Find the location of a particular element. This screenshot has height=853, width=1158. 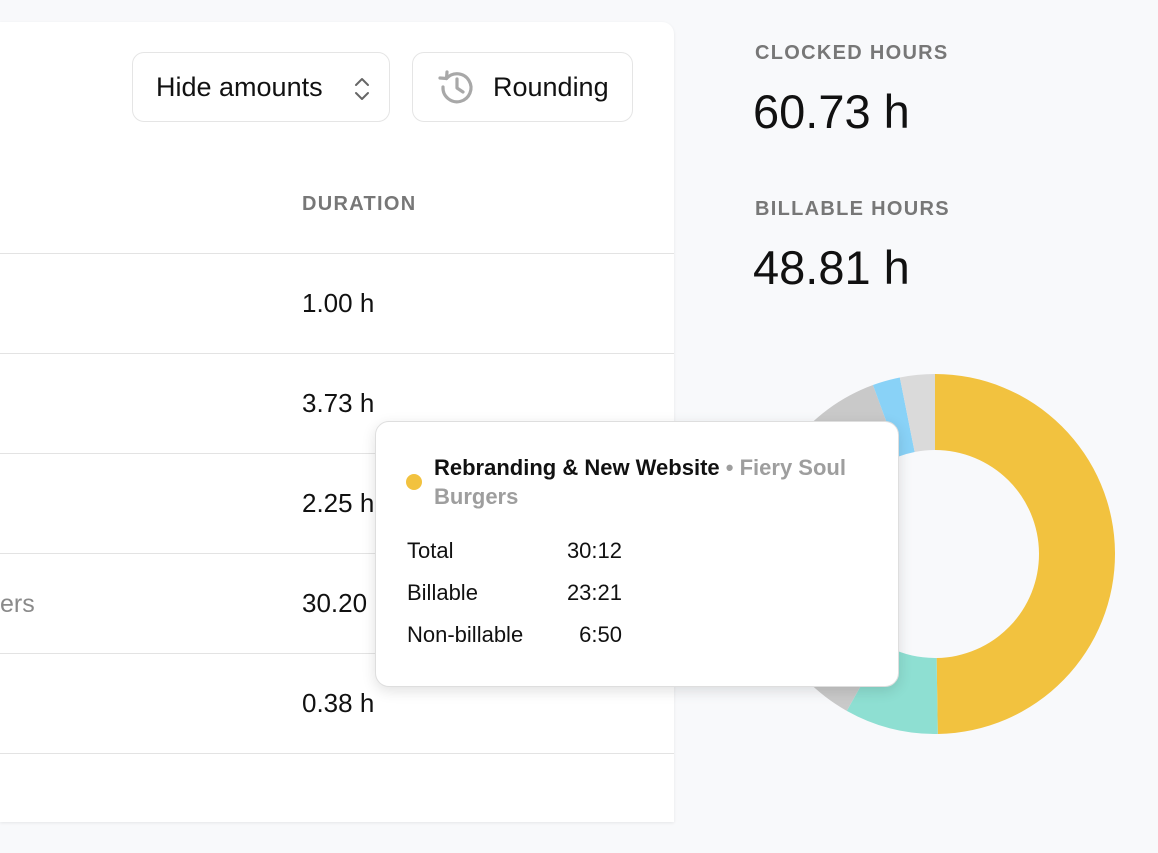

client-text: ers is located at coordinates (17, 604).